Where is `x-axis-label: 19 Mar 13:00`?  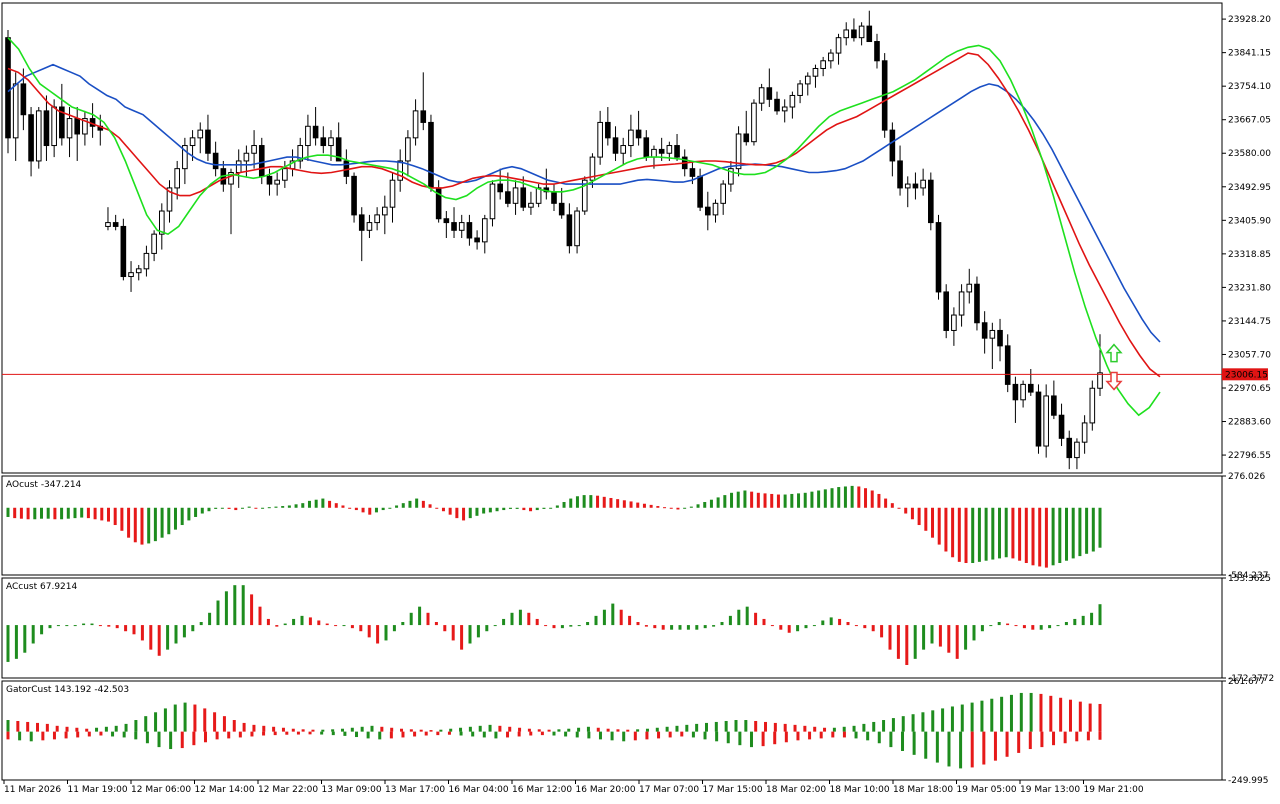 x-axis-label: 19 Mar 13:00 is located at coordinates (1050, 790).